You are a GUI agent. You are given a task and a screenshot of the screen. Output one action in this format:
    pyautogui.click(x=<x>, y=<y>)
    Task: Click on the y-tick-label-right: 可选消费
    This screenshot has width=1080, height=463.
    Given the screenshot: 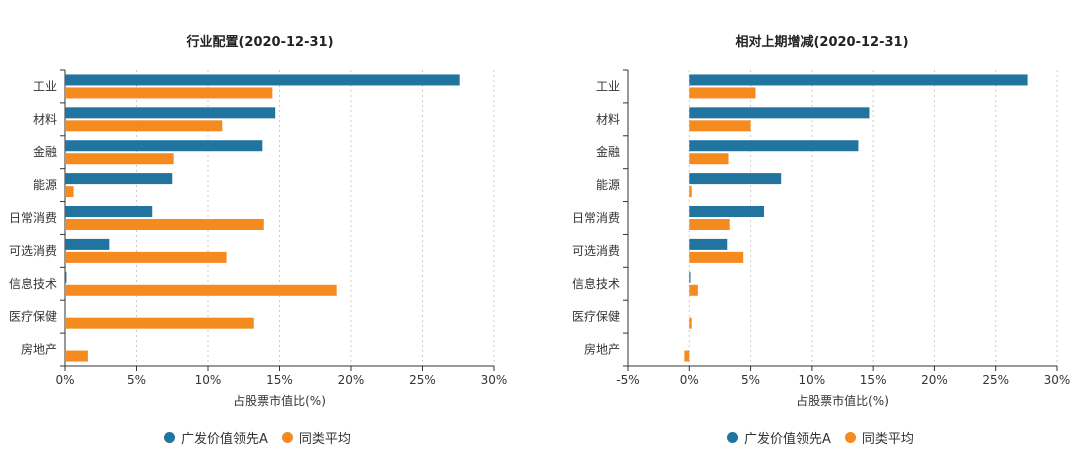 What is the action you would take?
    pyautogui.click(x=596, y=251)
    